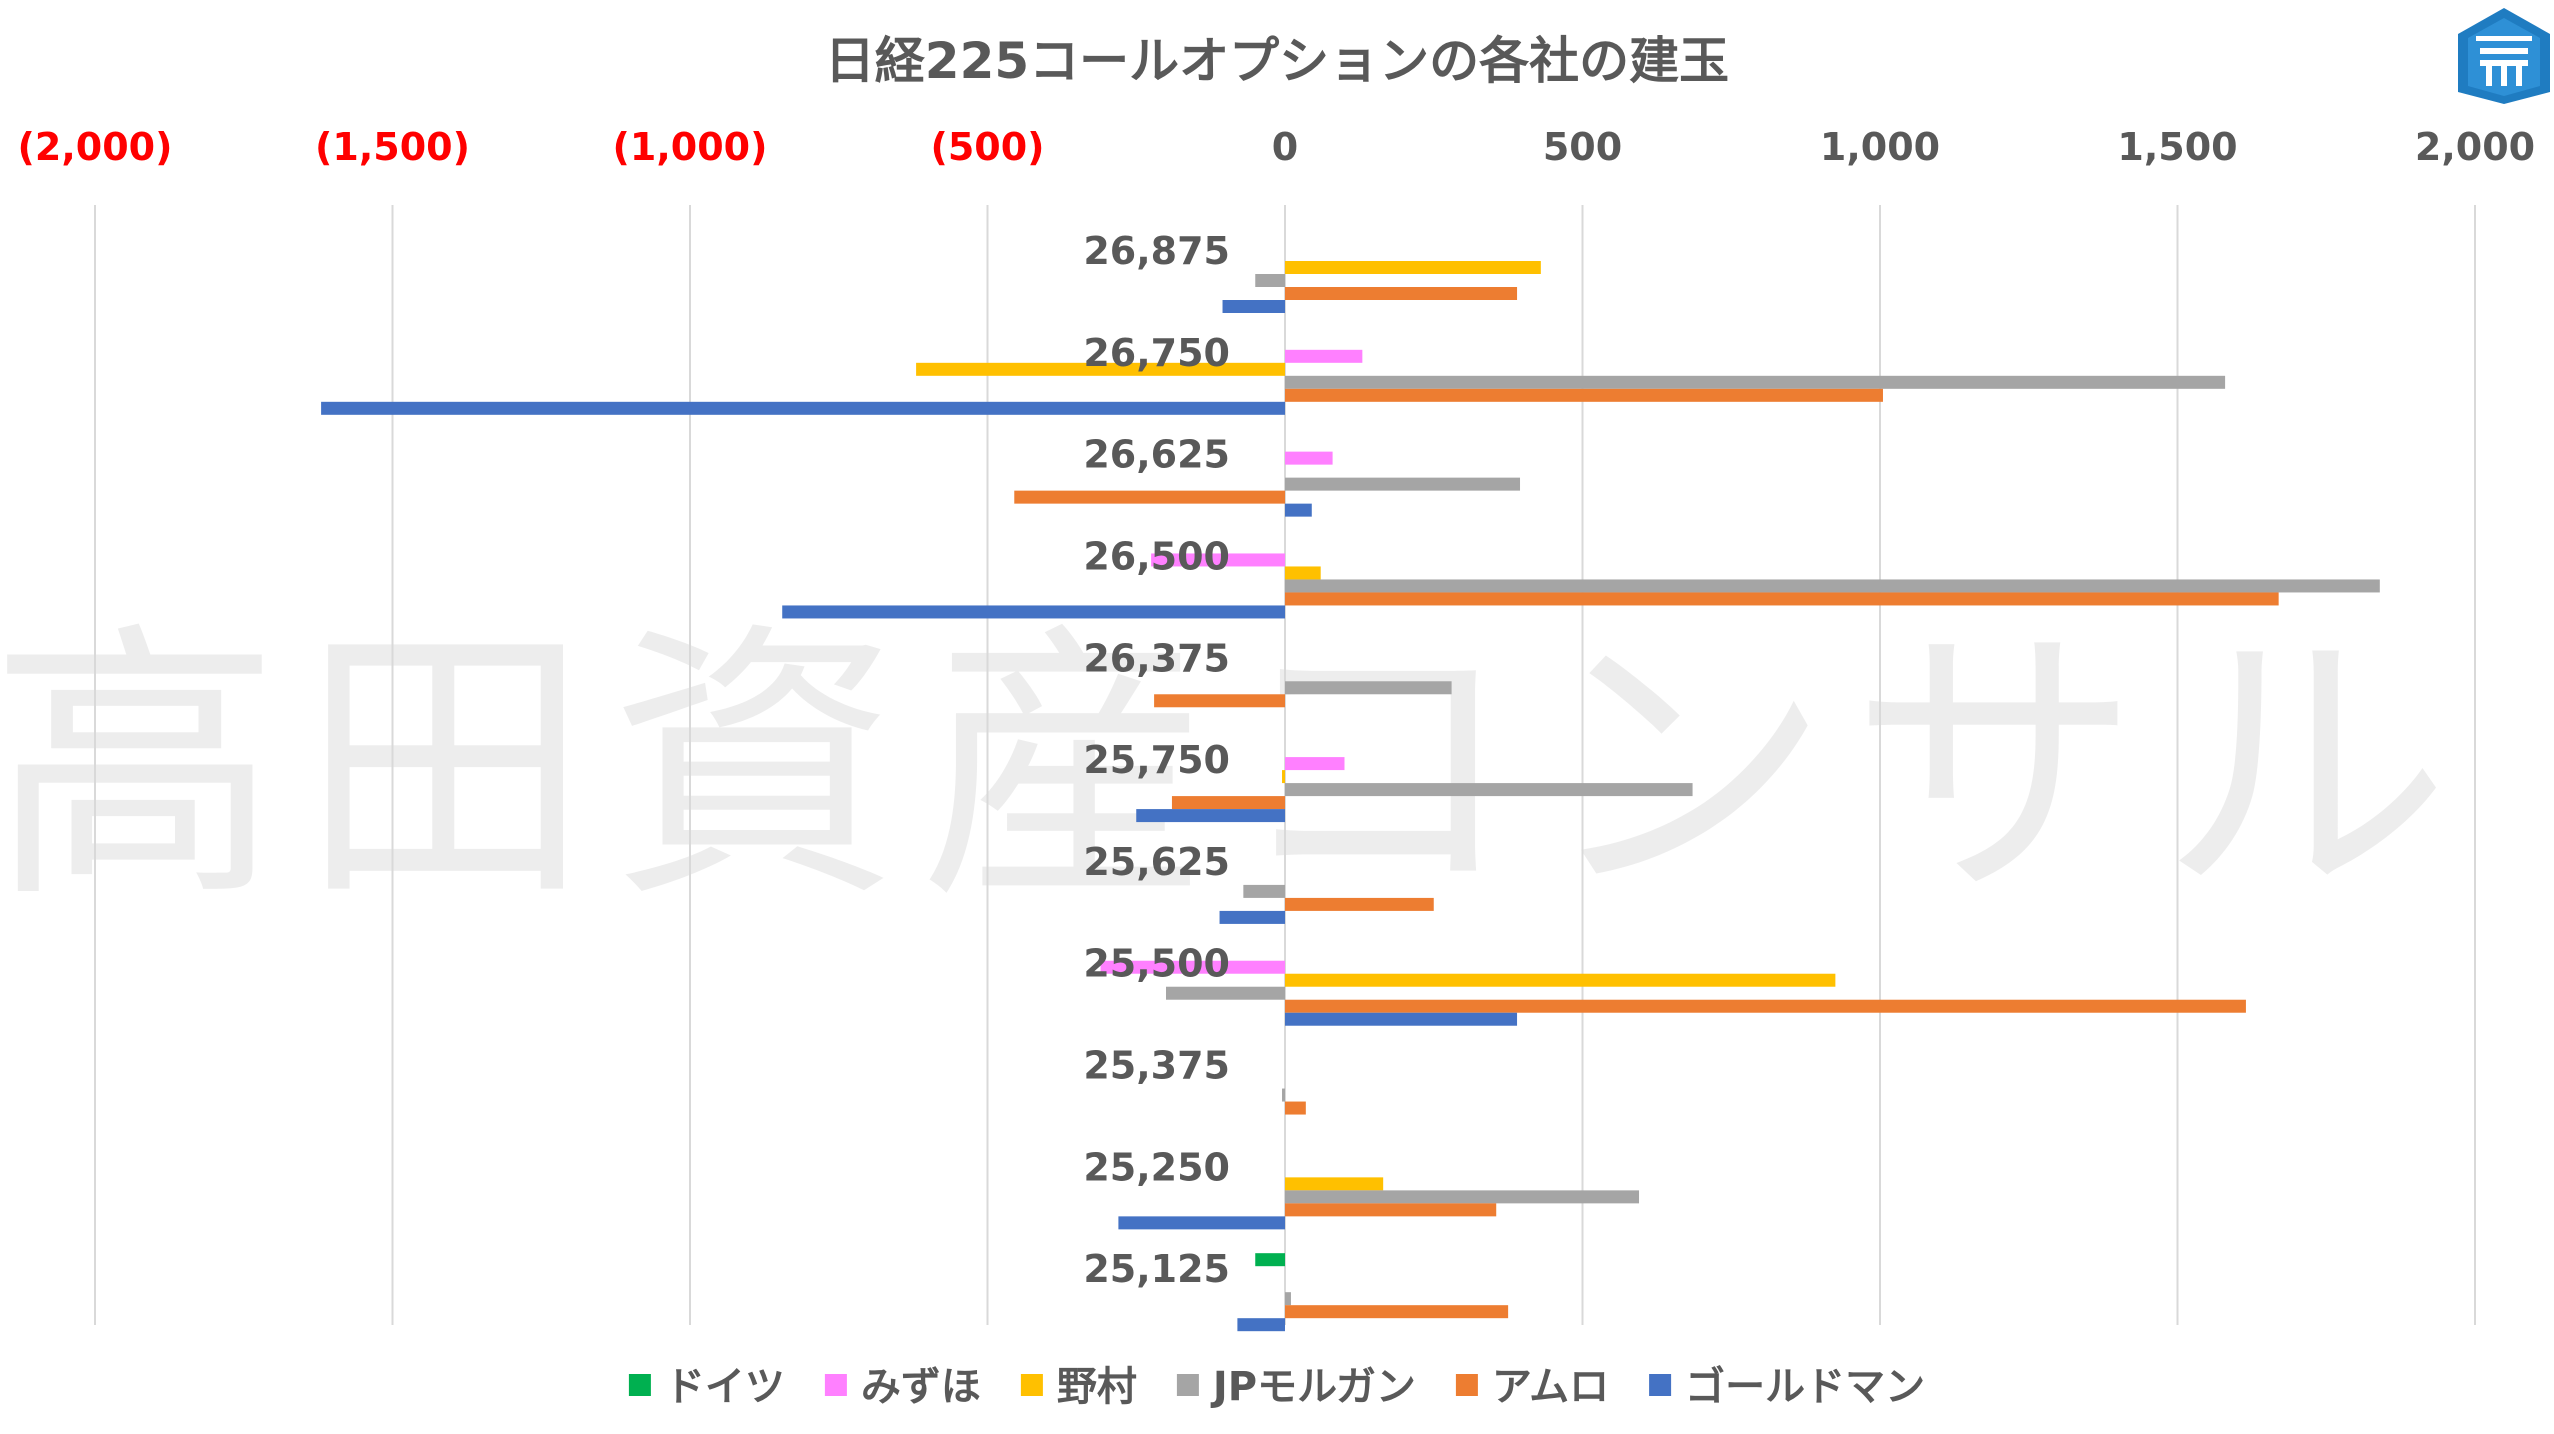  What do you see at coordinates (1401, 293) in the screenshot?
I see `bar-アムロ-26,875` at bounding box center [1401, 293].